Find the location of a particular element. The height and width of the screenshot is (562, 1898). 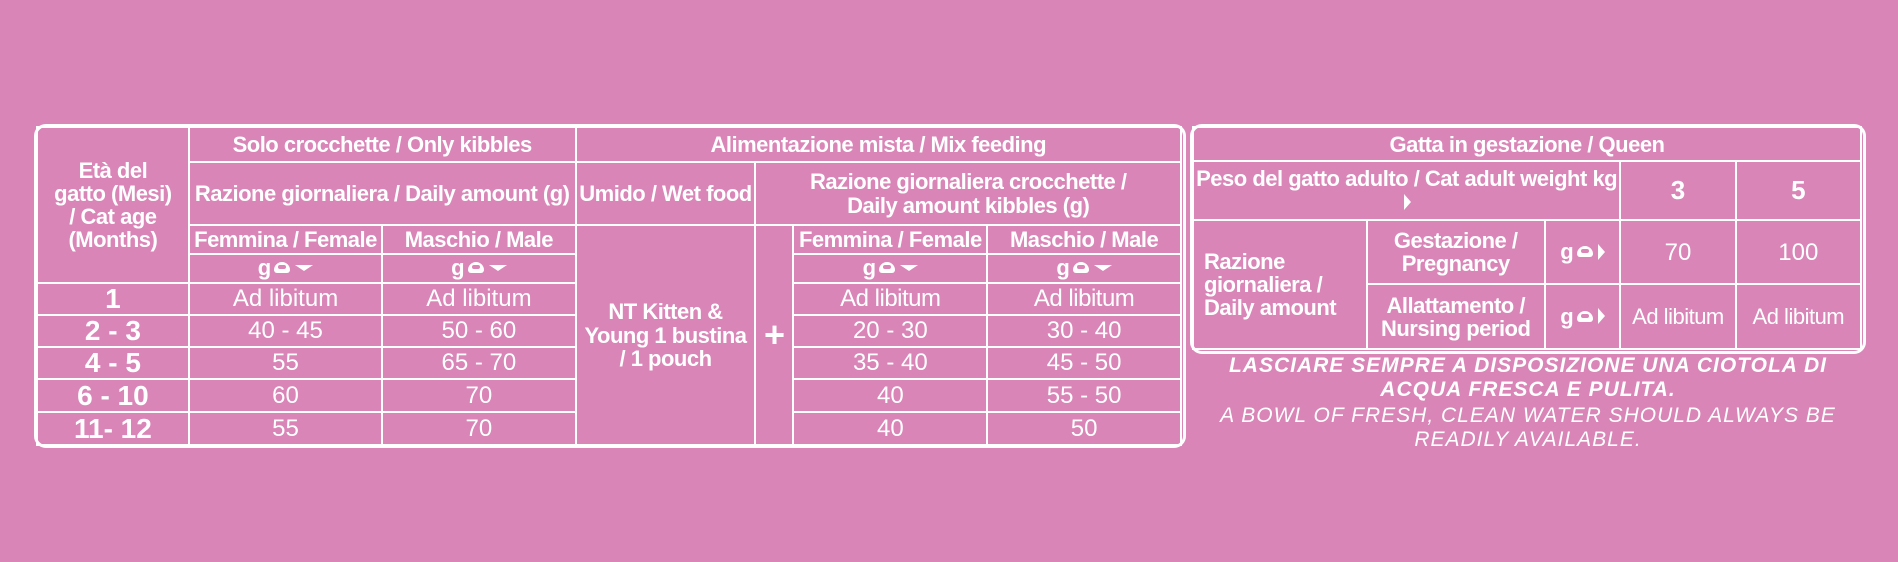

table-row: 4 - 5 55 65 - 70 35 - 40 45 - 50 is located at coordinates (609, 363).